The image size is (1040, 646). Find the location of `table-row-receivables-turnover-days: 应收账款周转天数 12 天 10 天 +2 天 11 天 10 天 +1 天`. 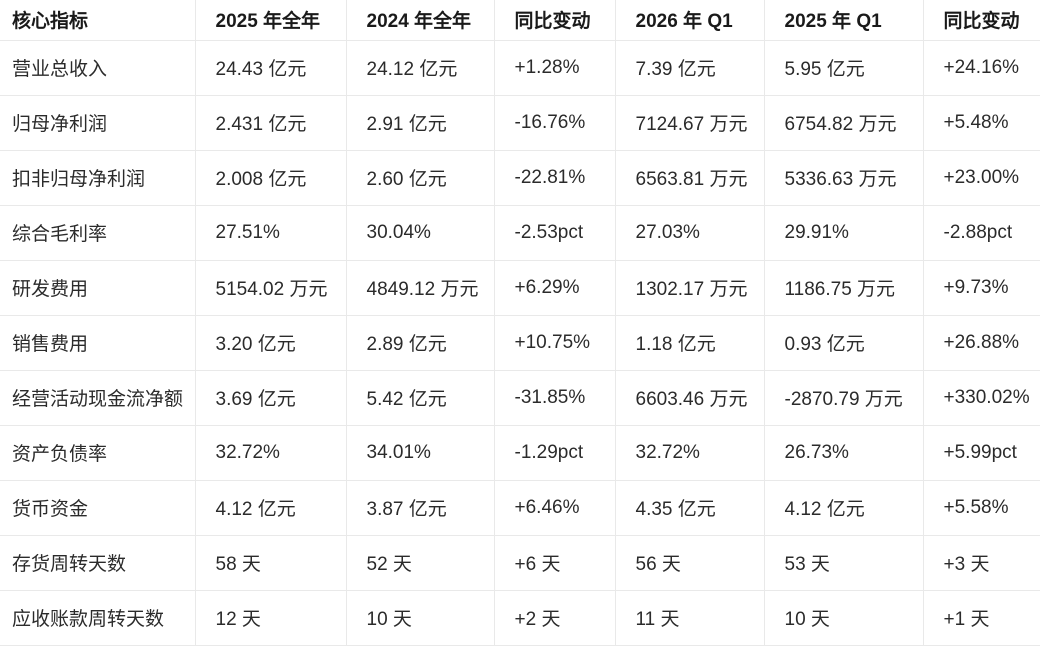

table-row-receivables-turnover-days: 应收账款周转天数 12 天 10 天 +2 天 11 天 10 天 +1 天 is located at coordinates (520, 618).